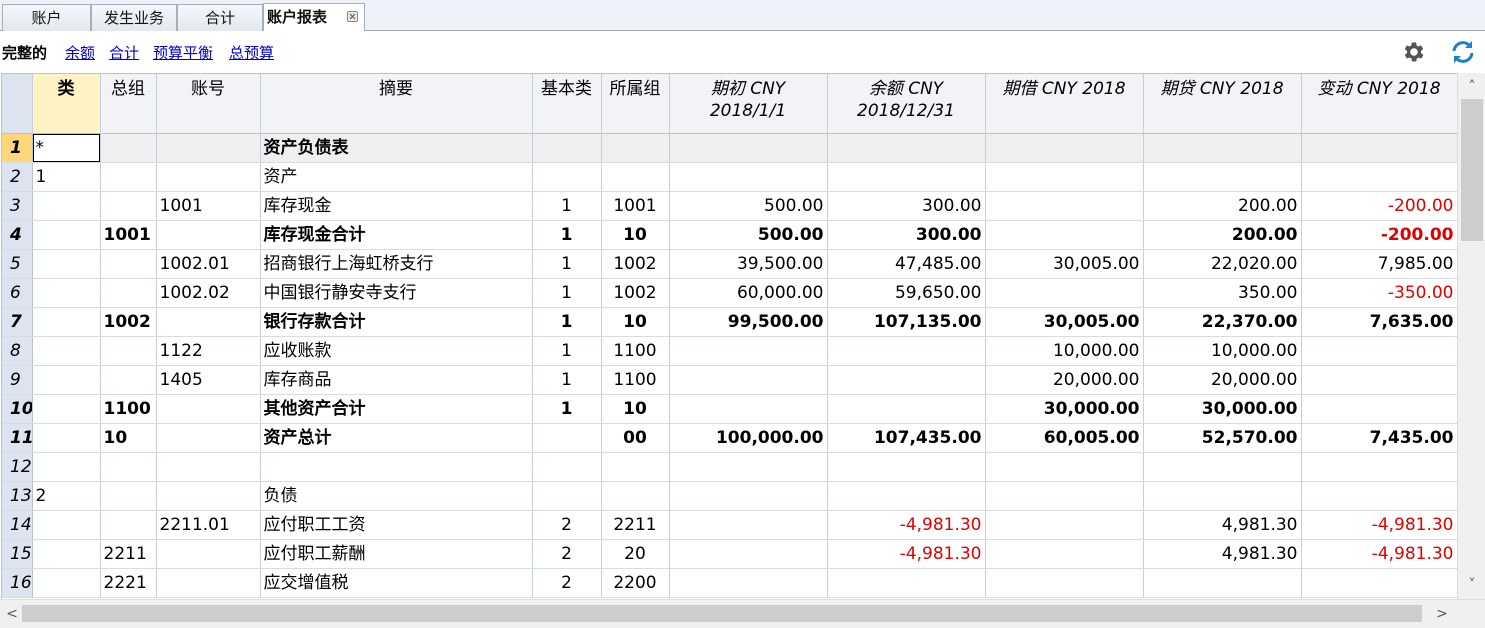  What do you see at coordinates (66, 177) in the screenshot?
I see `cell-class: 1` at bounding box center [66, 177].